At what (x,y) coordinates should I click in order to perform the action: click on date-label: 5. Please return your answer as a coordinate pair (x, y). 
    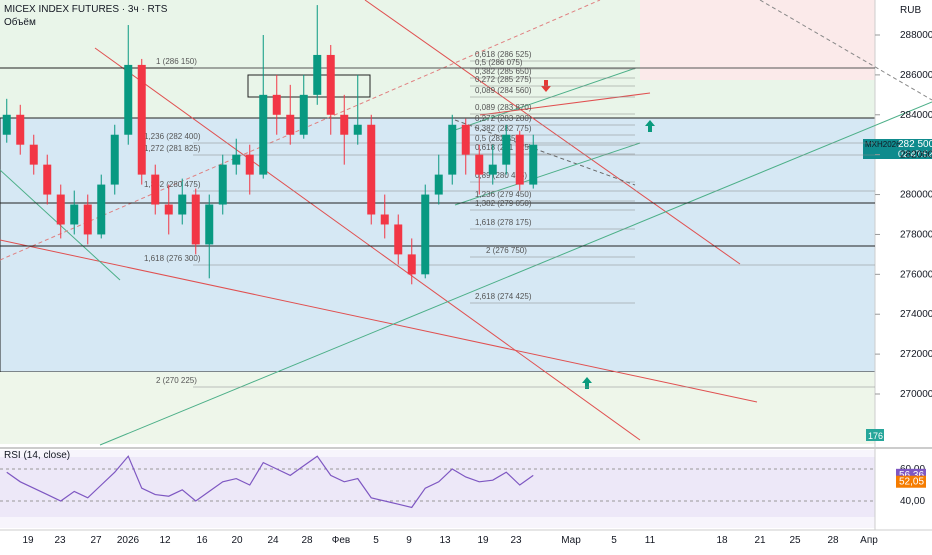
    Looking at the image, I should click on (376, 540).